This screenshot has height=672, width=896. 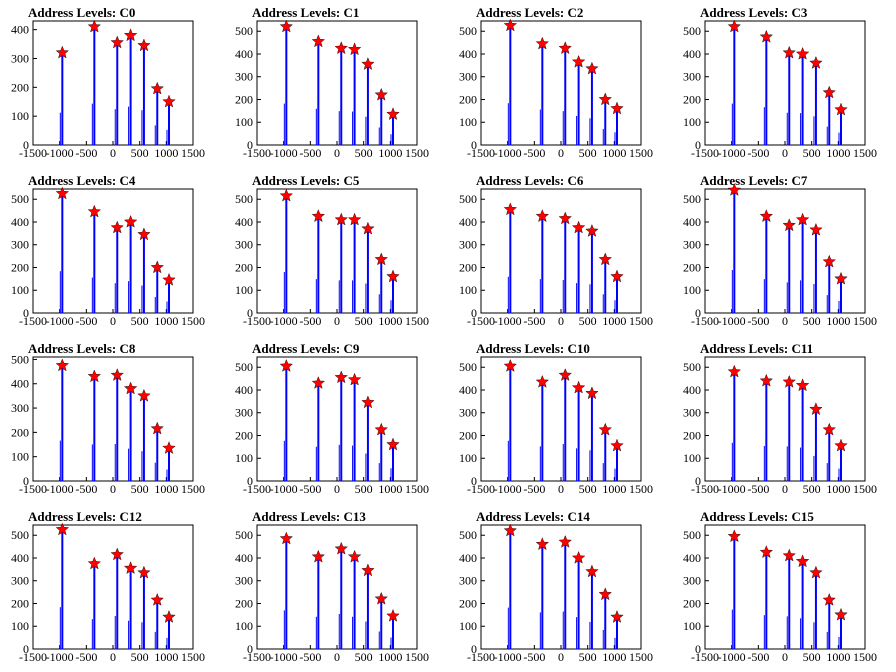 What do you see at coordinates (309, 516) in the screenshot?
I see `panel-title: Address Levels: C13` at bounding box center [309, 516].